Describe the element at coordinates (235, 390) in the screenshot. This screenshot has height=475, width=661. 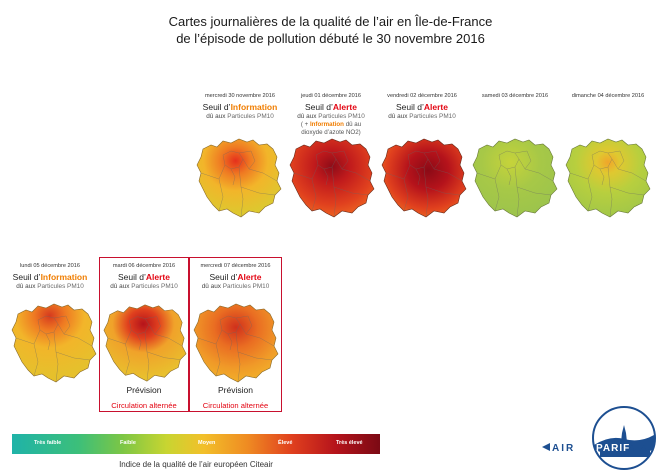
I see `forecast-label-dec-07: Prévision` at that location.